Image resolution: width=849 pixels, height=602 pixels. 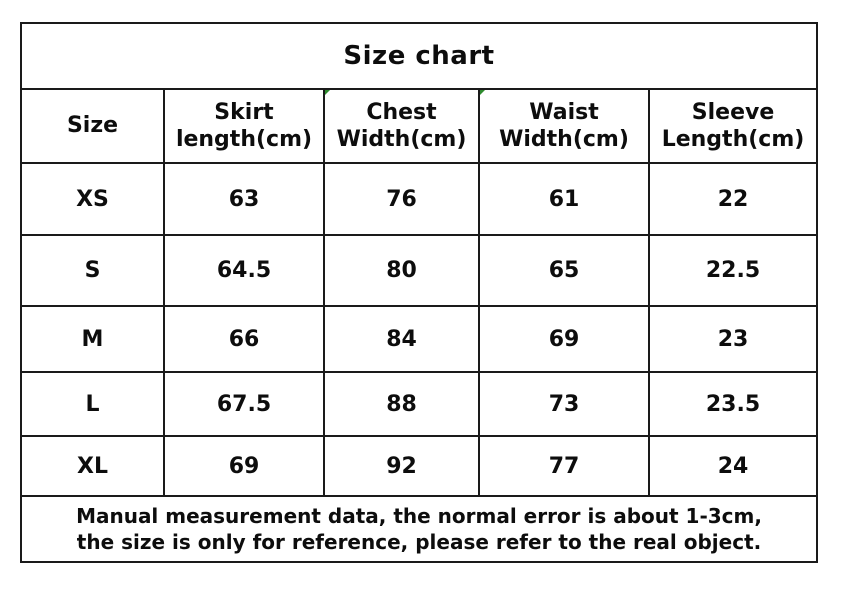 I want to click on table-row-m: M 66 84 69 23, so click(x=419, y=339).